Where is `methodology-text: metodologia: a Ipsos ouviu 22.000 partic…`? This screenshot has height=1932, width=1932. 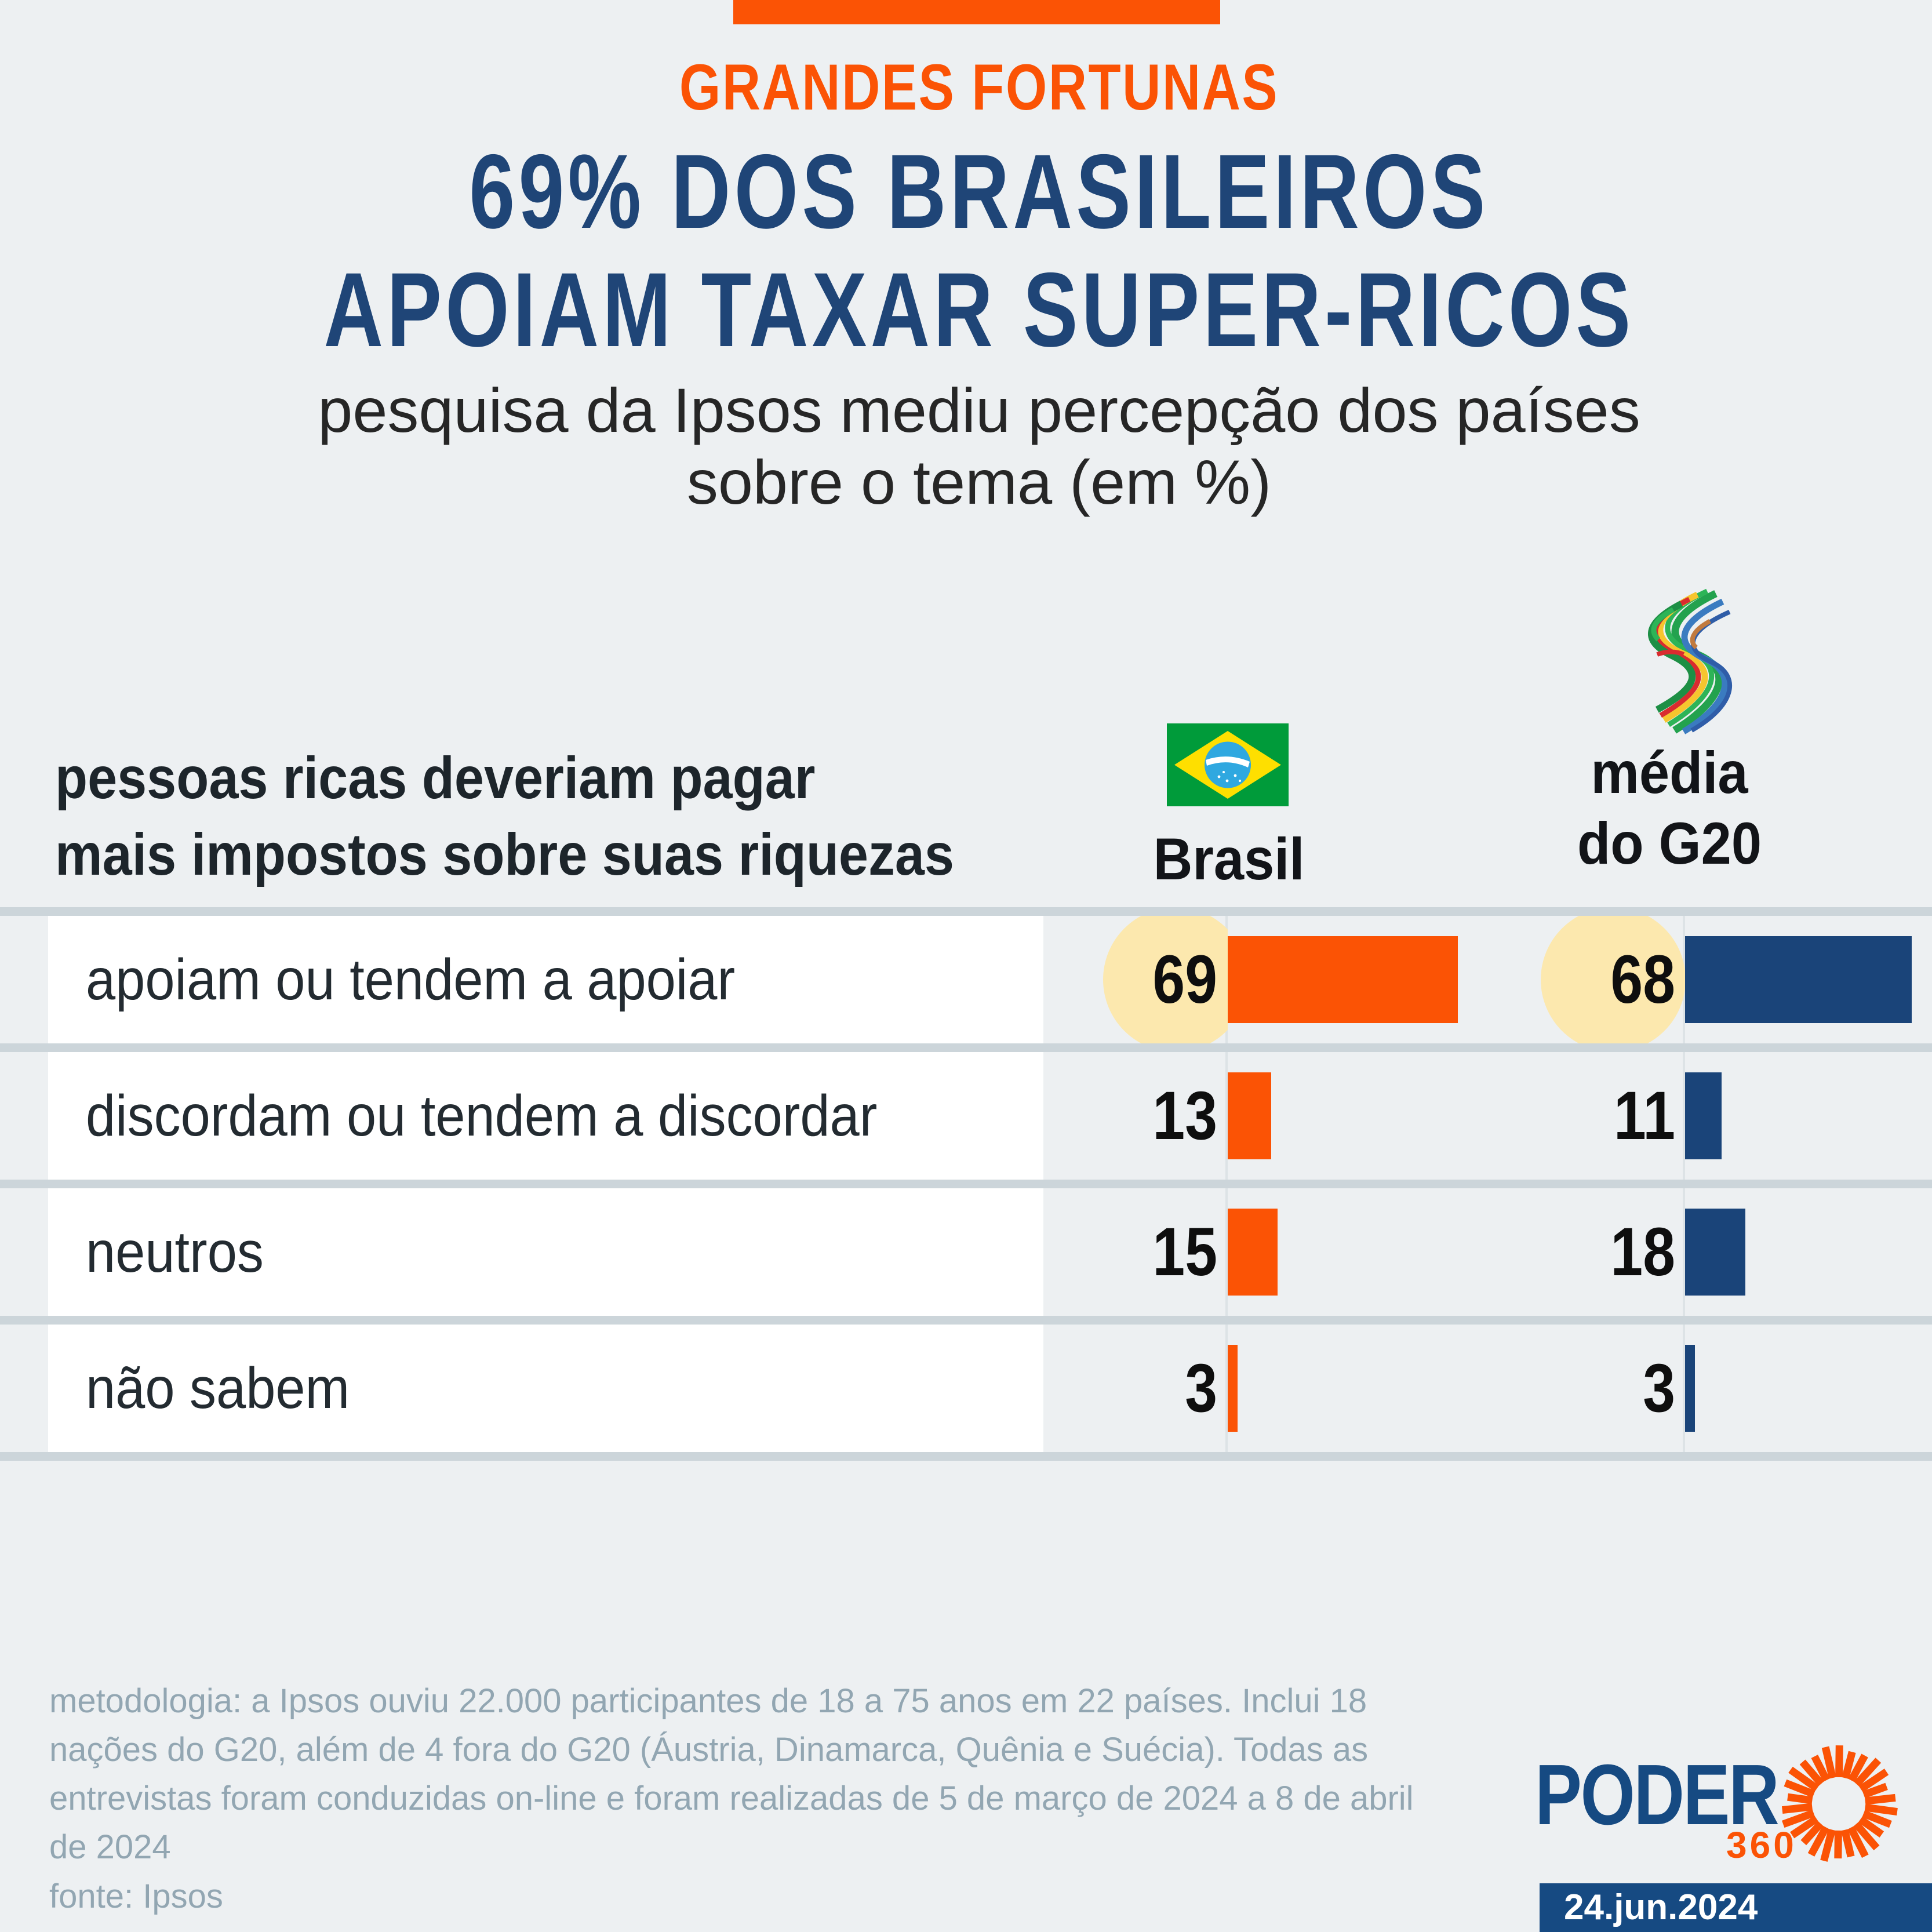
methodology-text: metodologia: a Ipsos ouviu 22.000 partic… is located at coordinates (731, 1774).